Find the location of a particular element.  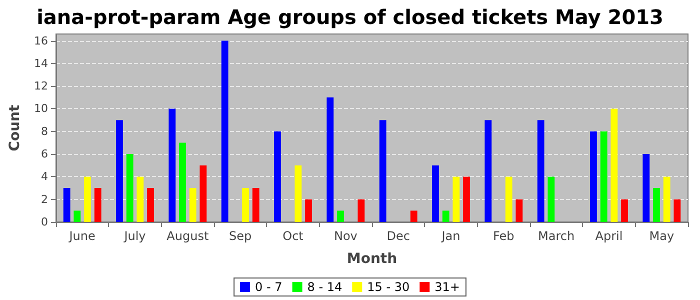

chart-title: iana-prot-param Age groups of closed tickets May 2013 is located at coordinates (350, 17).